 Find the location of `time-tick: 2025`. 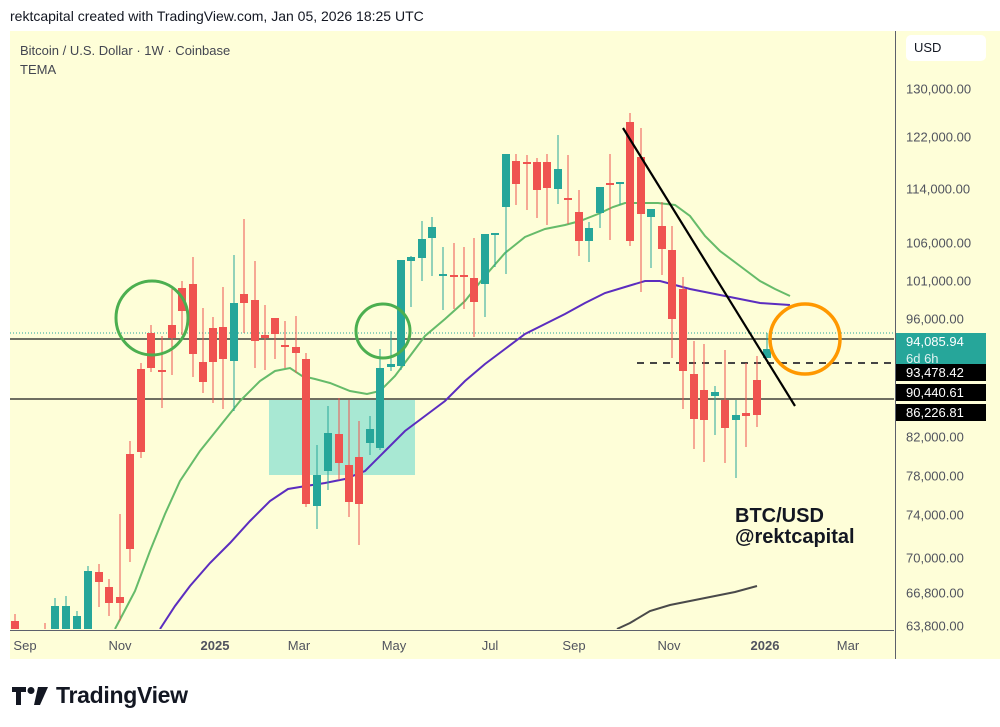

time-tick: 2025 is located at coordinates (215, 645).